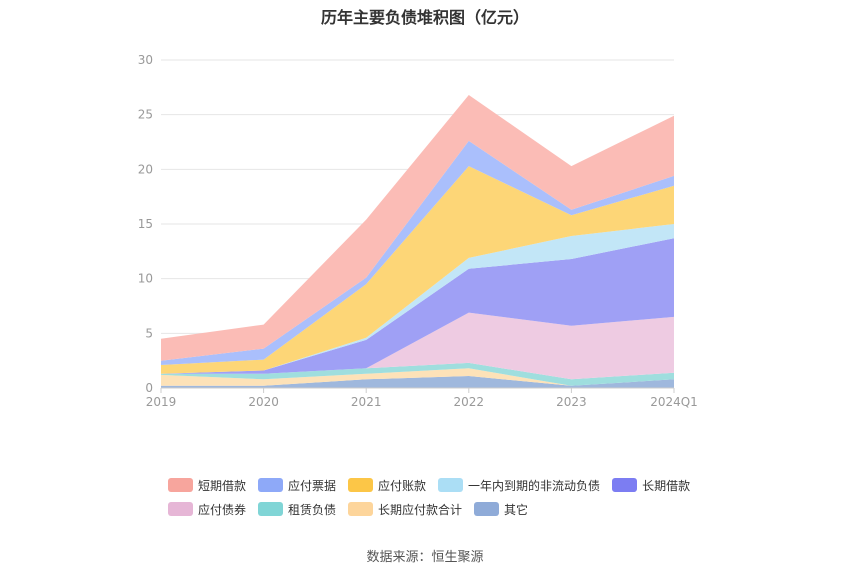 This screenshot has height=575, width=850. I want to click on legend-label: 长期借款, so click(666, 485).